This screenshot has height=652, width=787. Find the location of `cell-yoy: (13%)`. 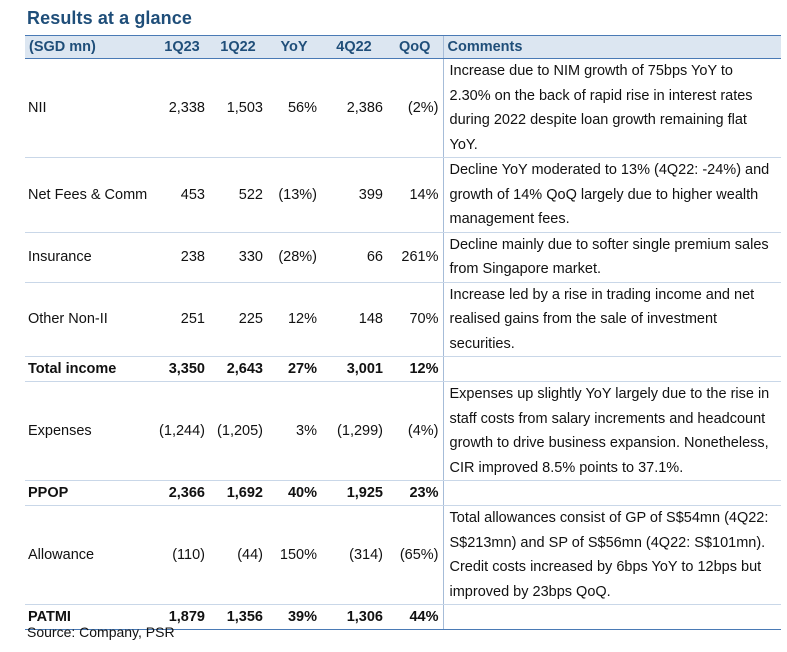

cell-yoy: (13%) is located at coordinates (294, 195).